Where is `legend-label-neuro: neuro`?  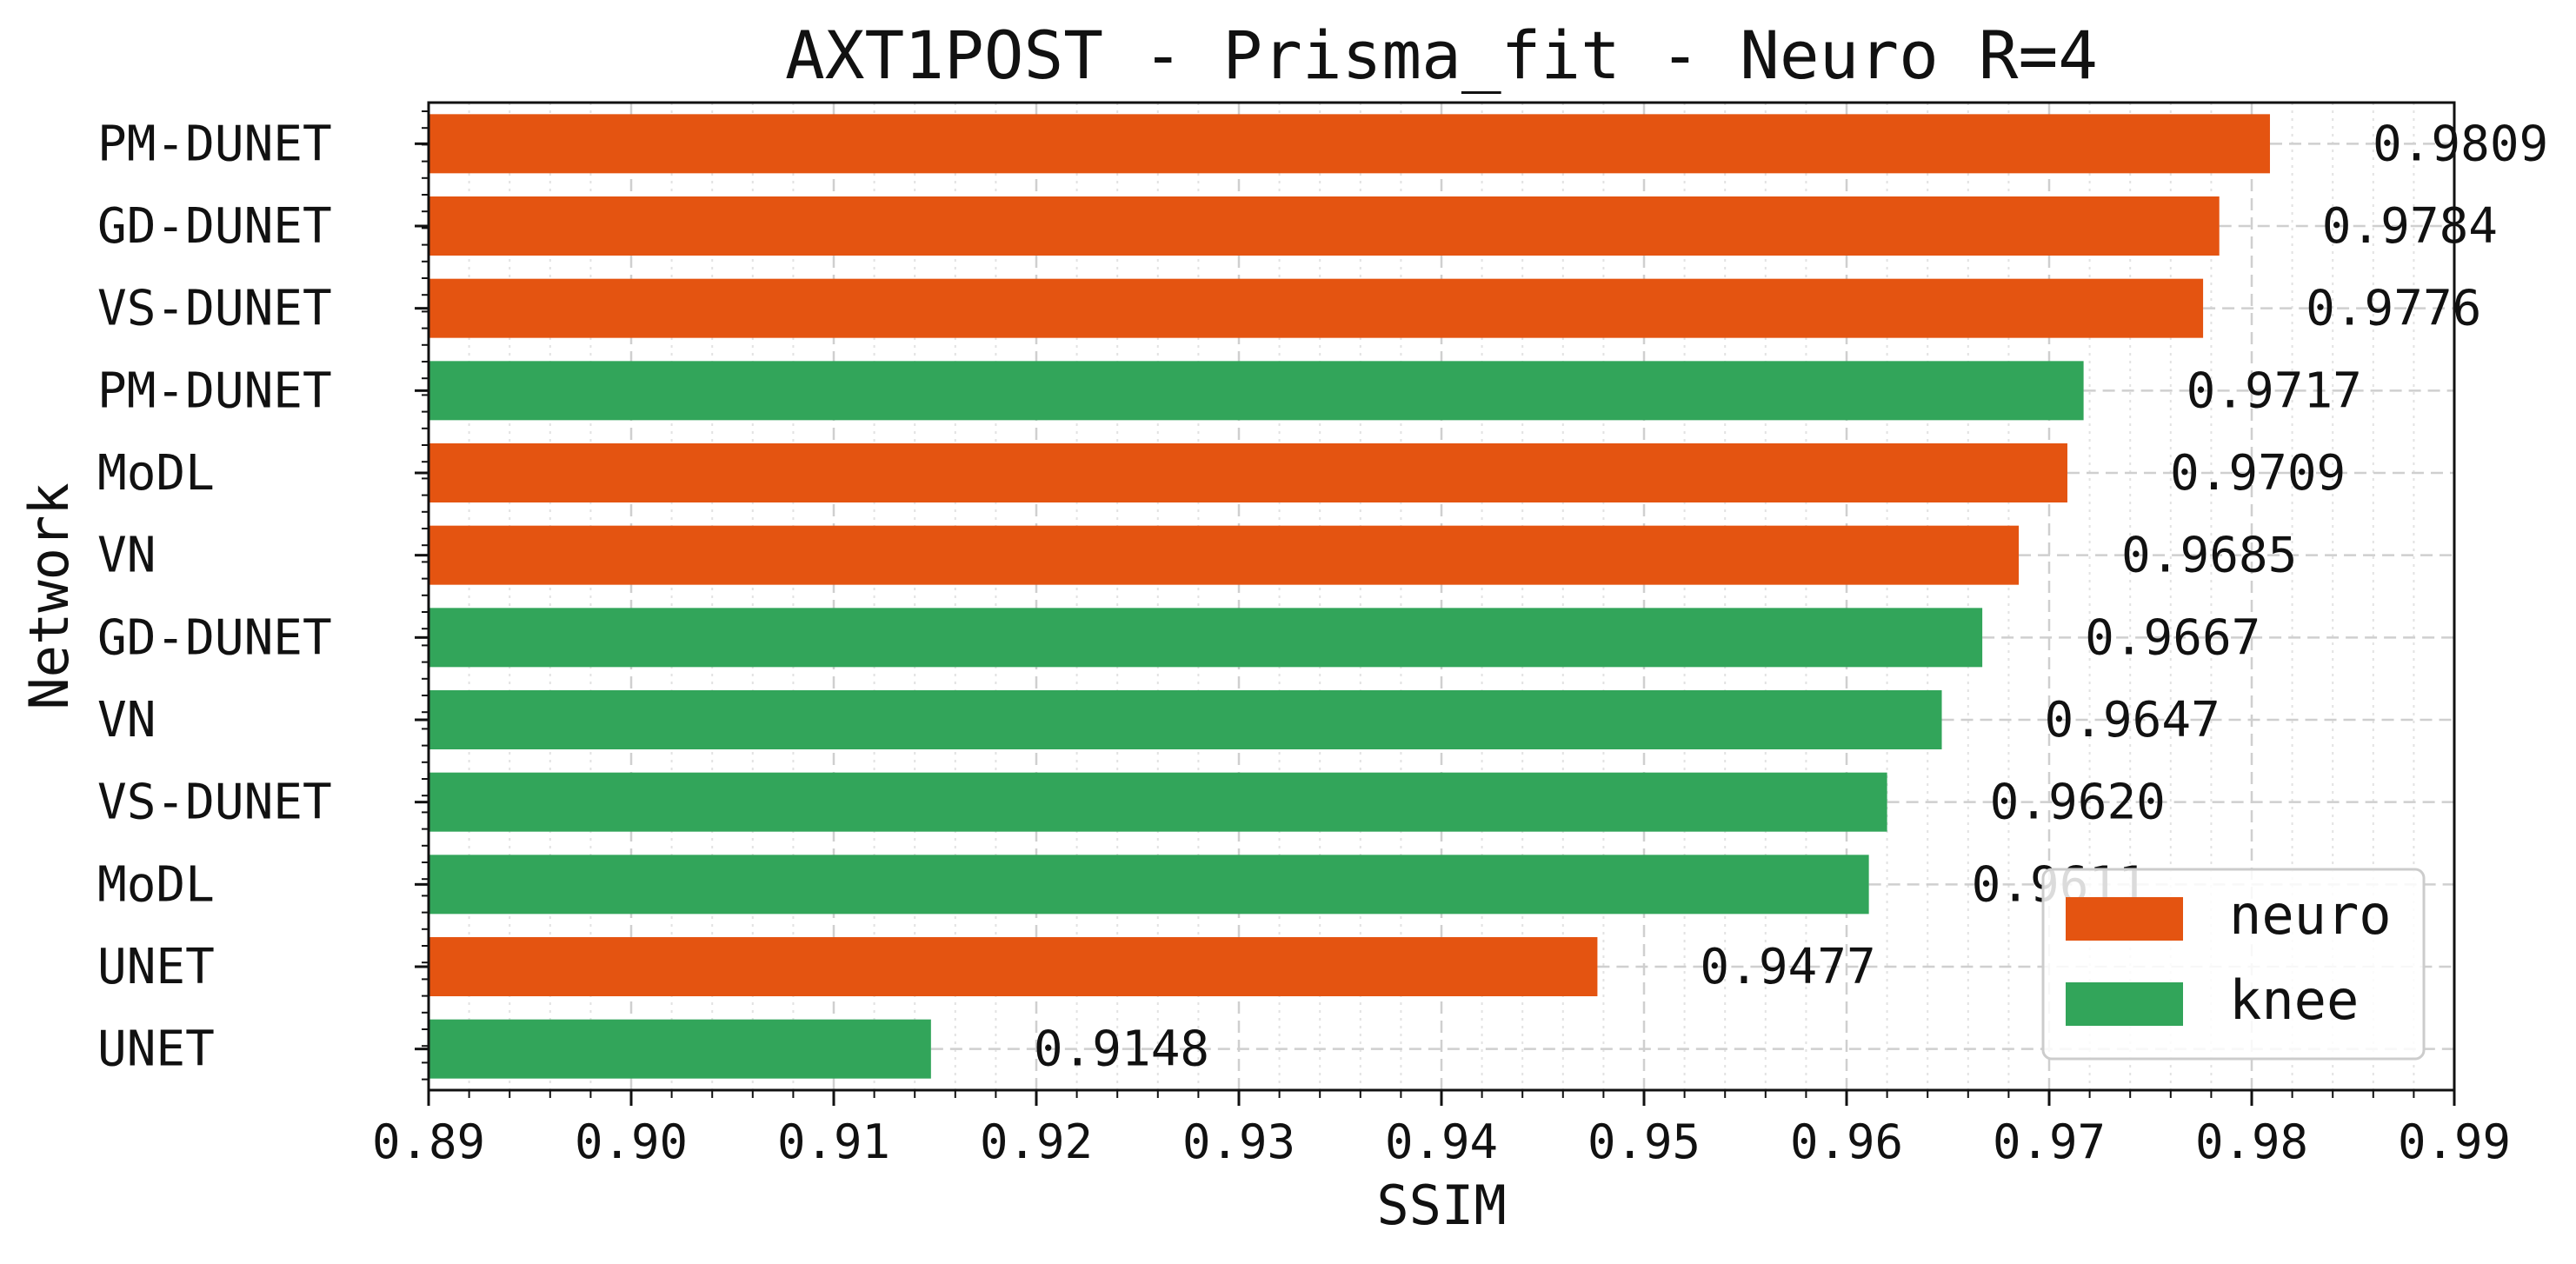 legend-label-neuro: neuro is located at coordinates (2310, 915).